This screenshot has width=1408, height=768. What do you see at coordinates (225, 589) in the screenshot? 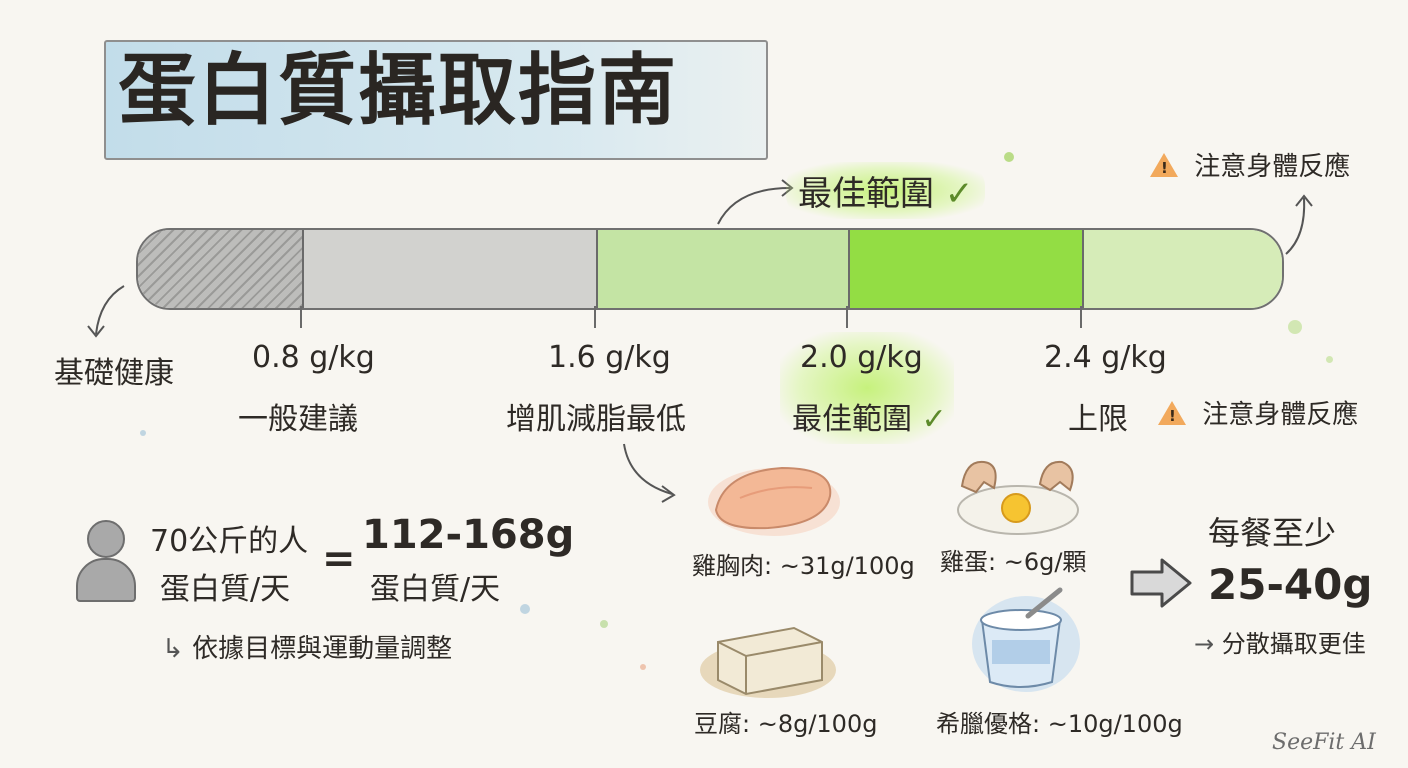
I see `person-protein-unit: 蛋白質/天` at bounding box center [225, 589].